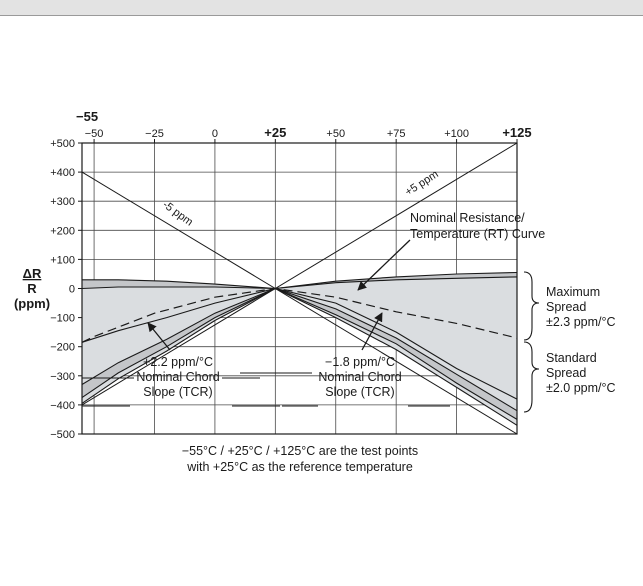  Describe the element at coordinates (422, 183) in the screenshot. I see `plus-5ppm-label: +5 ppm` at that location.